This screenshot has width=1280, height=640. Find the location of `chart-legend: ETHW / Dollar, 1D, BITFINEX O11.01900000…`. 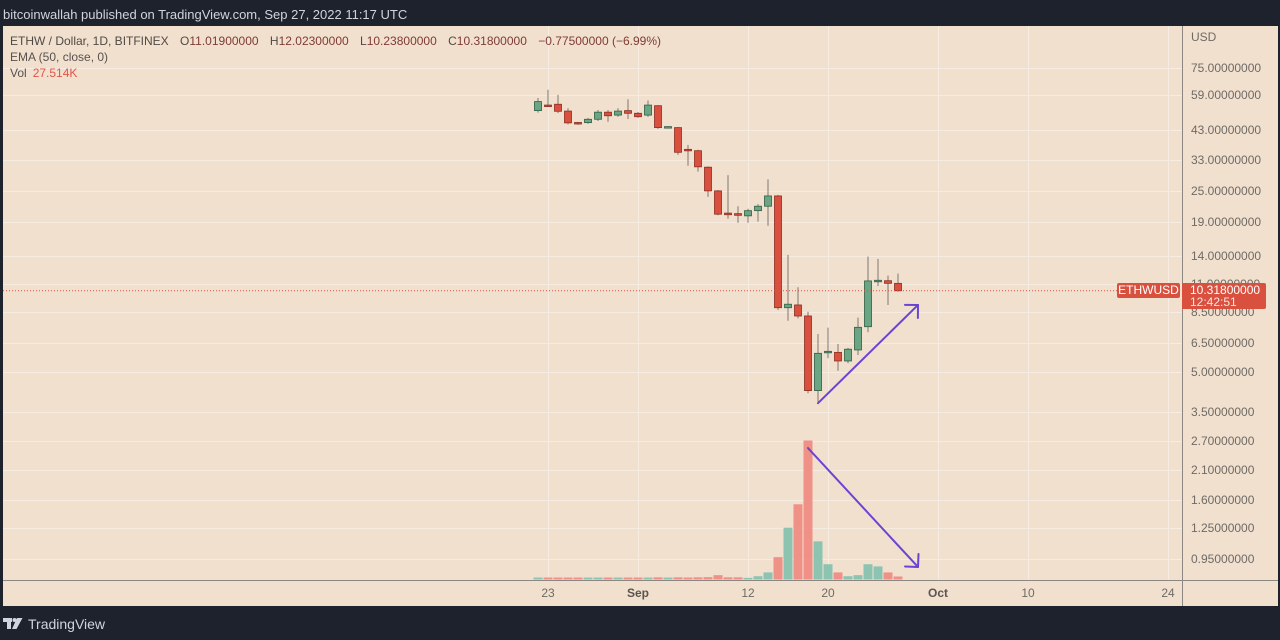

chart-legend: ETHW / Dollar, 1D, BITFINEX O11.01900000… is located at coordinates (335, 57).